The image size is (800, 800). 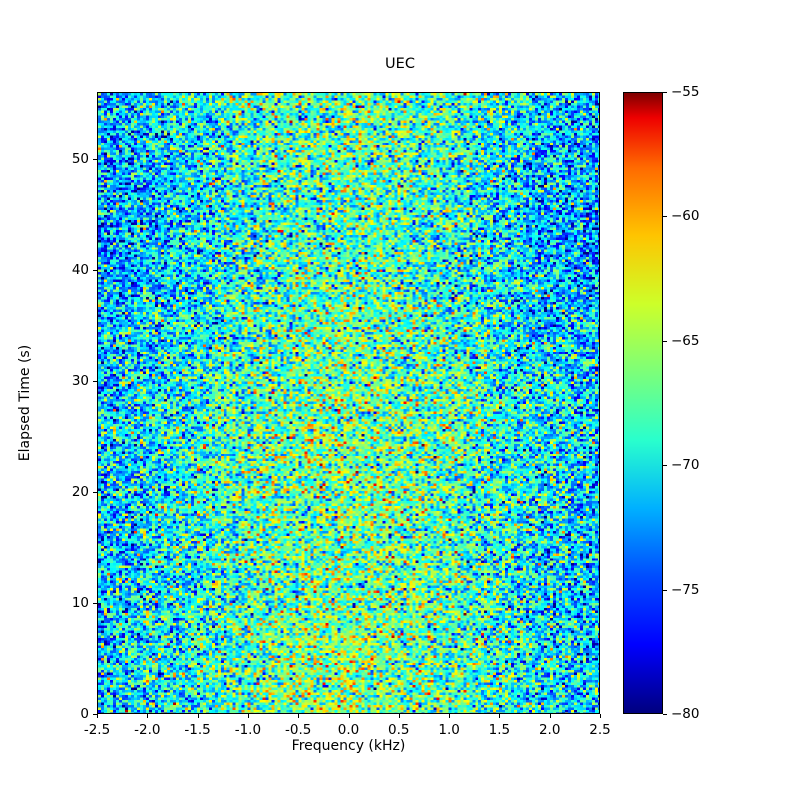 I want to click on x-tick-label: -1.0, so click(x=248, y=730).